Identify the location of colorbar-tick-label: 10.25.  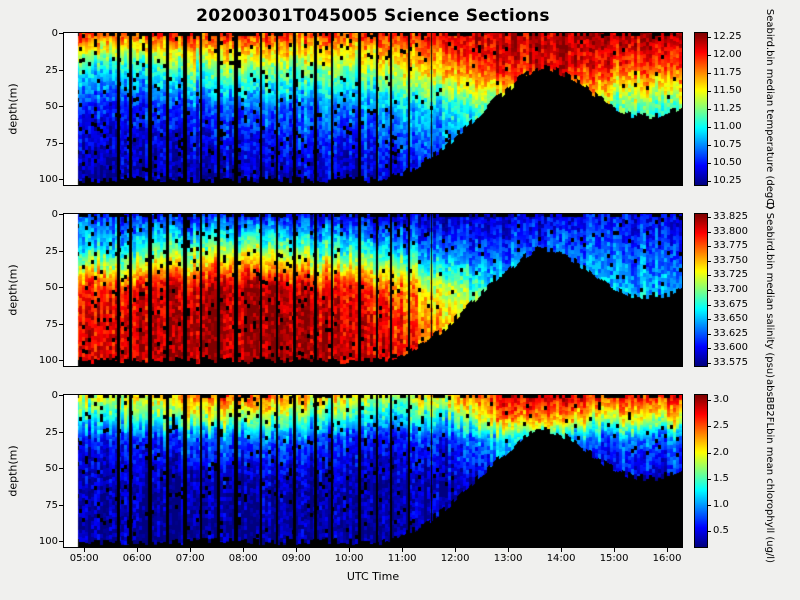
(727, 181).